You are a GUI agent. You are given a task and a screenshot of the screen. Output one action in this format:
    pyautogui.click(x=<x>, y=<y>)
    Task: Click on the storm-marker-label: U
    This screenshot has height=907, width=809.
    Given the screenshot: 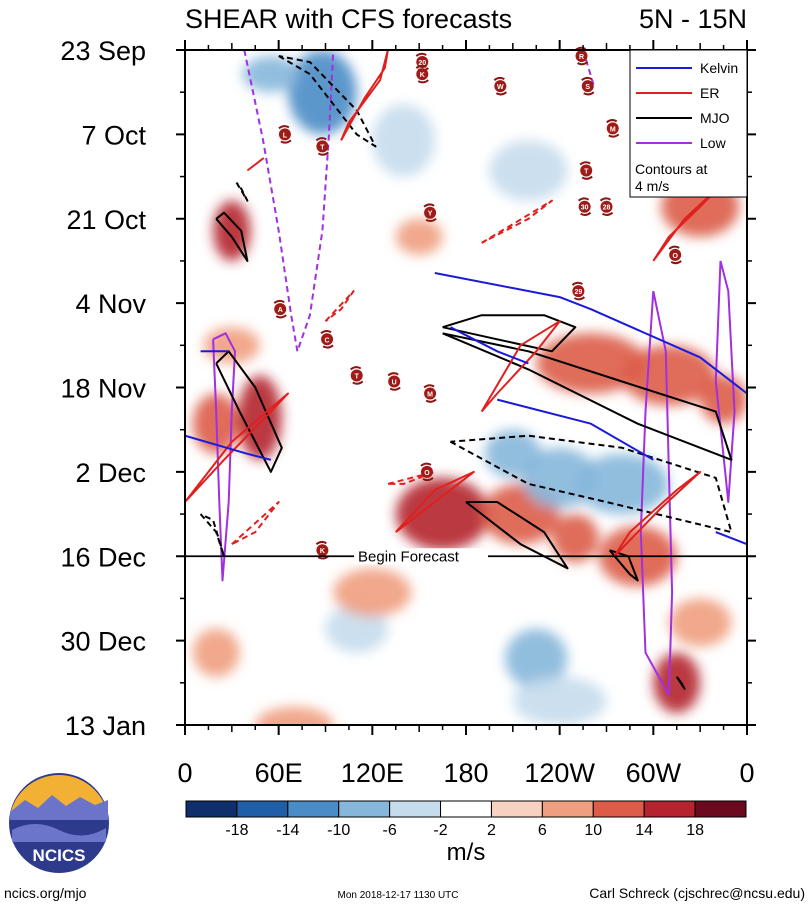 What is the action you would take?
    pyautogui.click(x=394, y=382)
    